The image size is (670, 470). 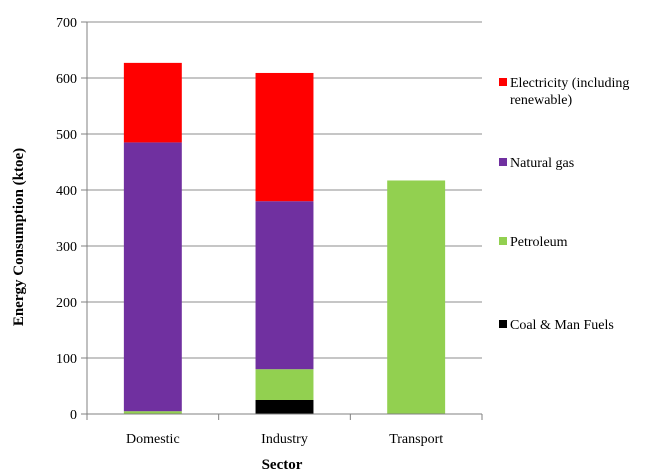 What do you see at coordinates (416, 439) in the screenshot?
I see `x-tick-label: Transport` at bounding box center [416, 439].